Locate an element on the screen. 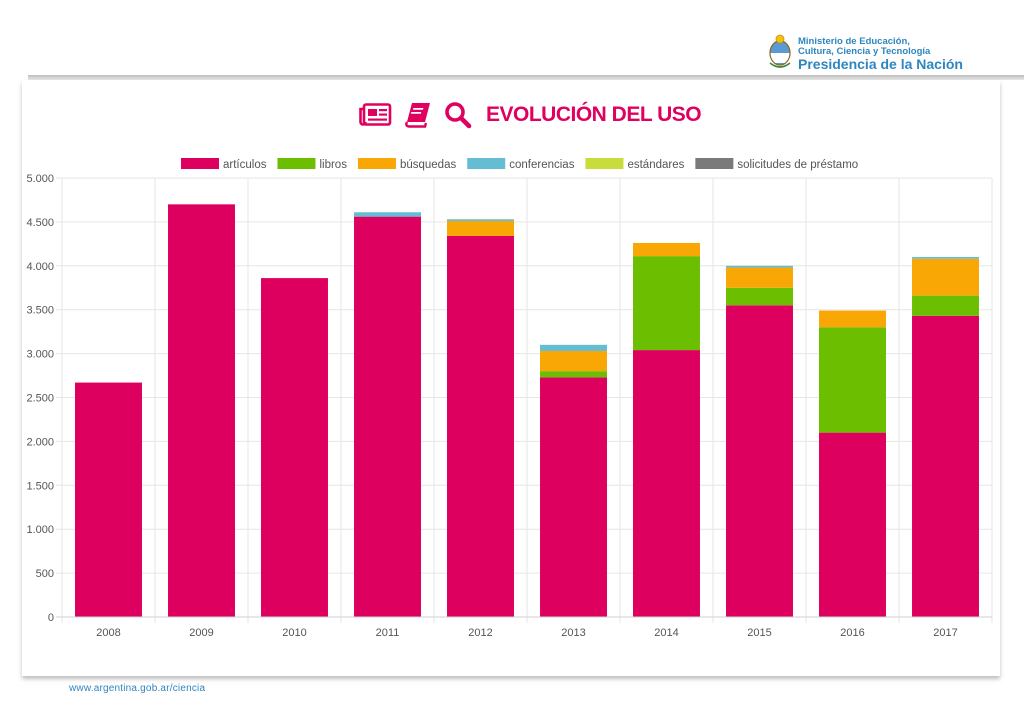 The width and height of the screenshot is (1024, 709). y-tick-label: 4.000 is located at coordinates (40, 267).